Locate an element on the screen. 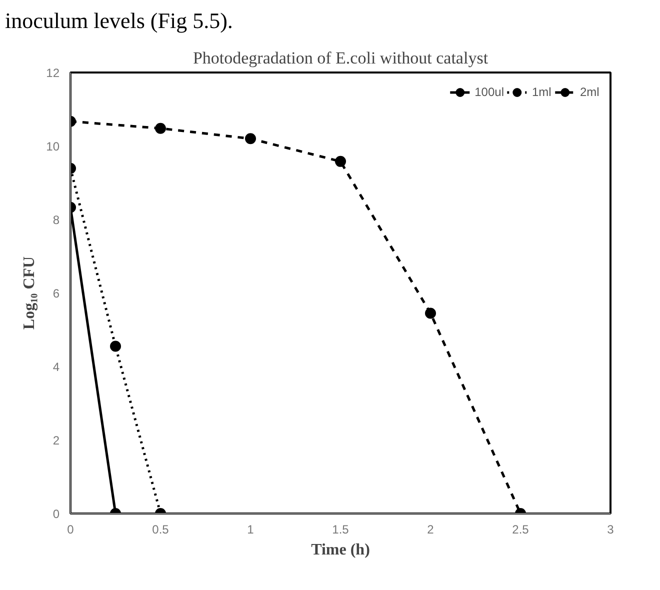 Image resolution: width=660 pixels, height=590 pixels. y-tick-label: 0 is located at coordinates (56, 514).